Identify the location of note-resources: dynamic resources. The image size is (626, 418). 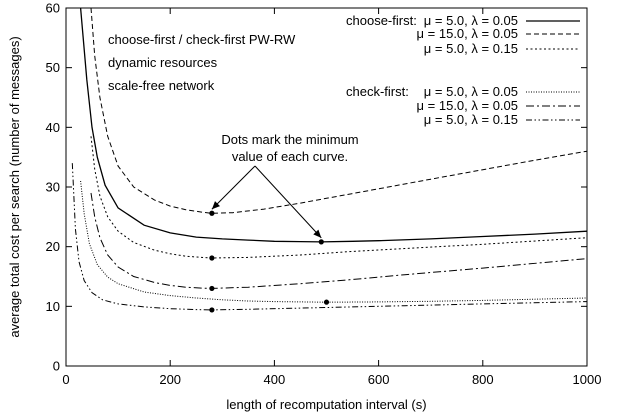
(163, 62).